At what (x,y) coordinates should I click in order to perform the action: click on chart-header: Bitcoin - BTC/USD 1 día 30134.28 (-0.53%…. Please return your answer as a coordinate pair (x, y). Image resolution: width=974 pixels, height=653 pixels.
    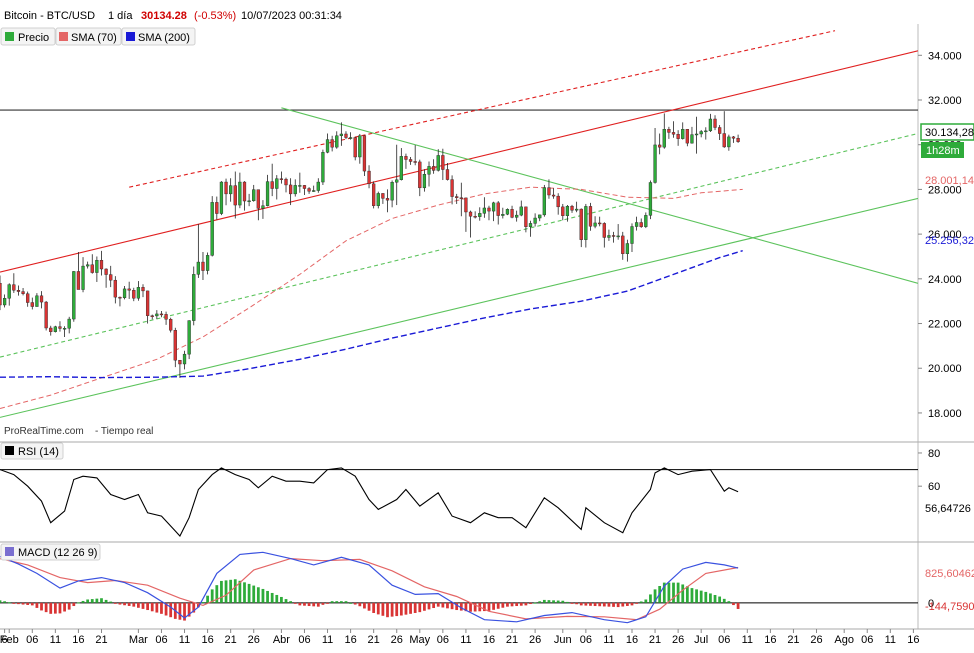
    Looking at the image, I should click on (173, 16).